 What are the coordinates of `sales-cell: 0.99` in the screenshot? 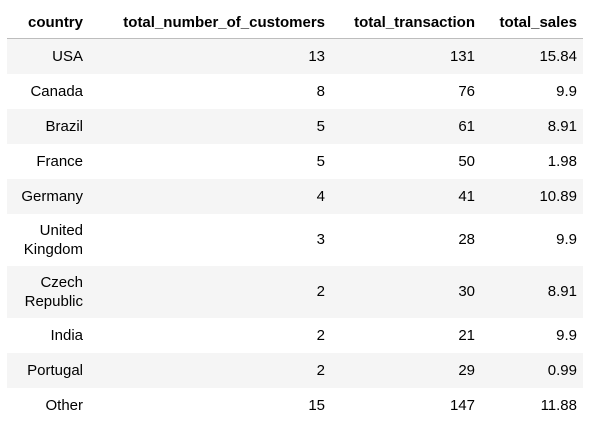 It's located at (562, 370).